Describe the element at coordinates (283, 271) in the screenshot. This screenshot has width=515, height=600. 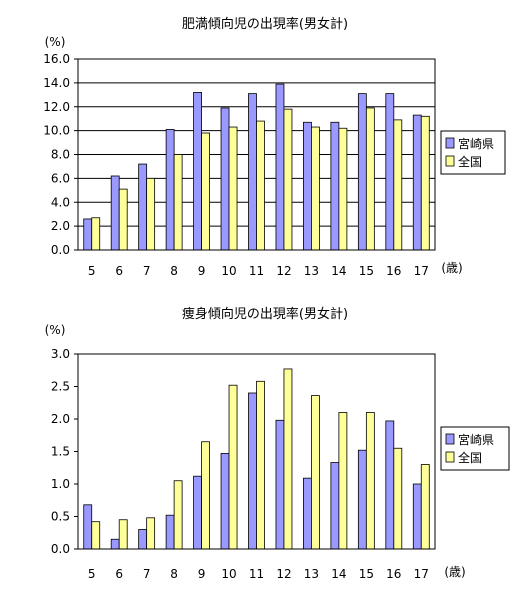
I see `x-tick-label: 12` at that location.